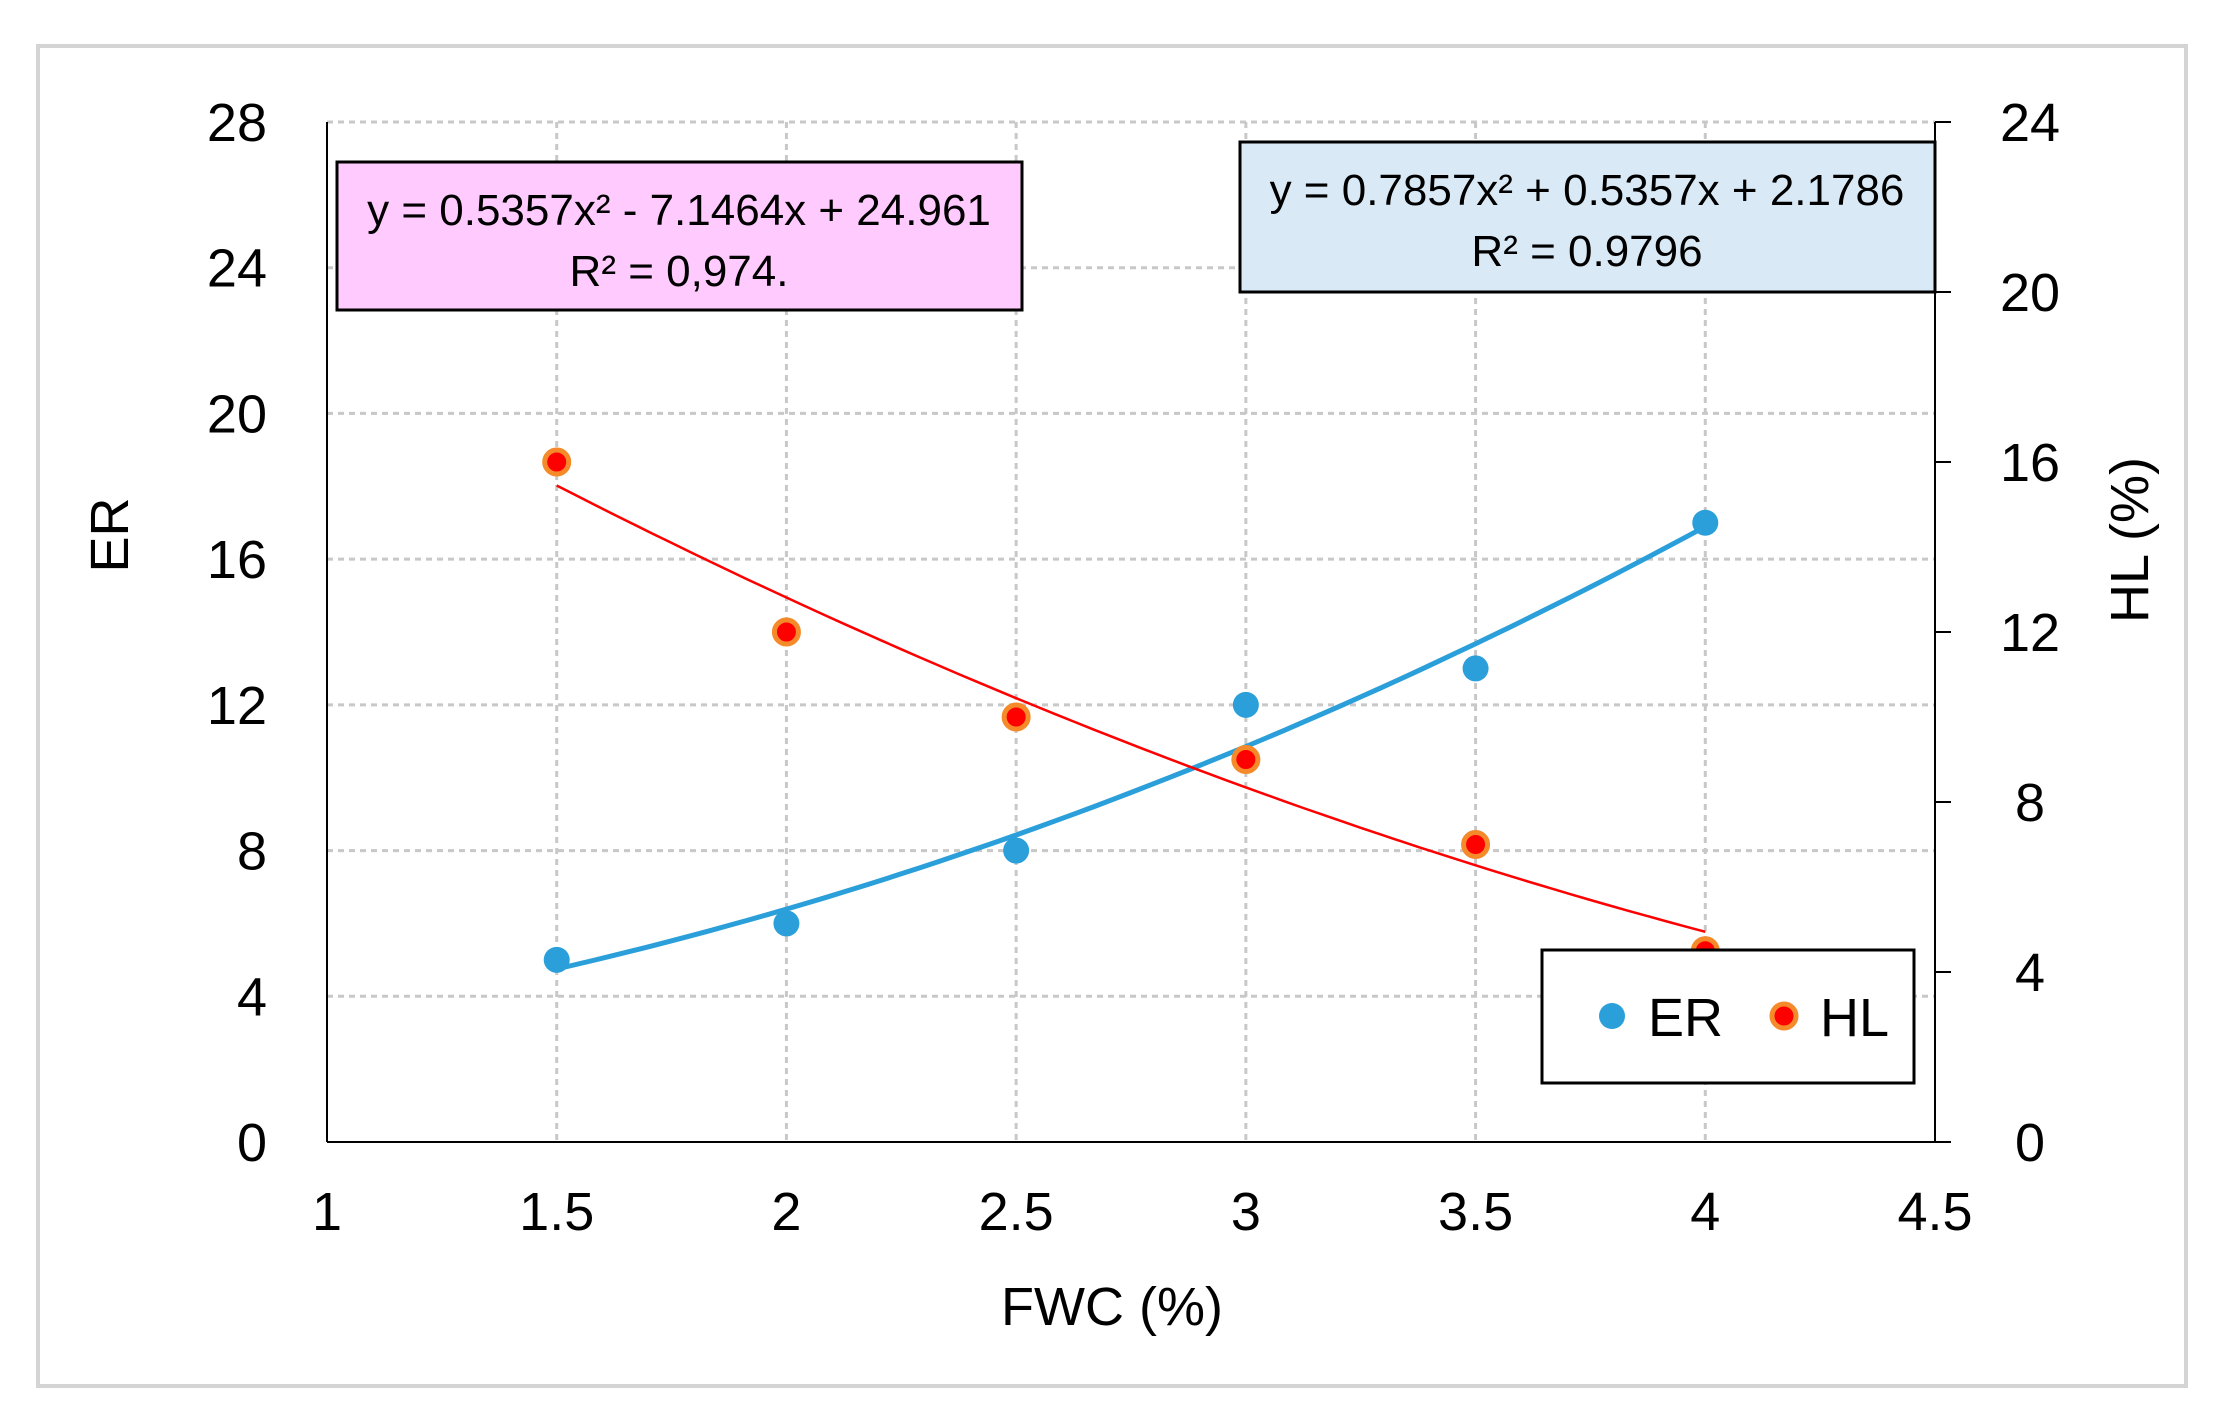 This screenshot has width=2225, height=1408. What do you see at coordinates (1784, 1016) in the screenshot?
I see `legend-hl-marker` at bounding box center [1784, 1016].